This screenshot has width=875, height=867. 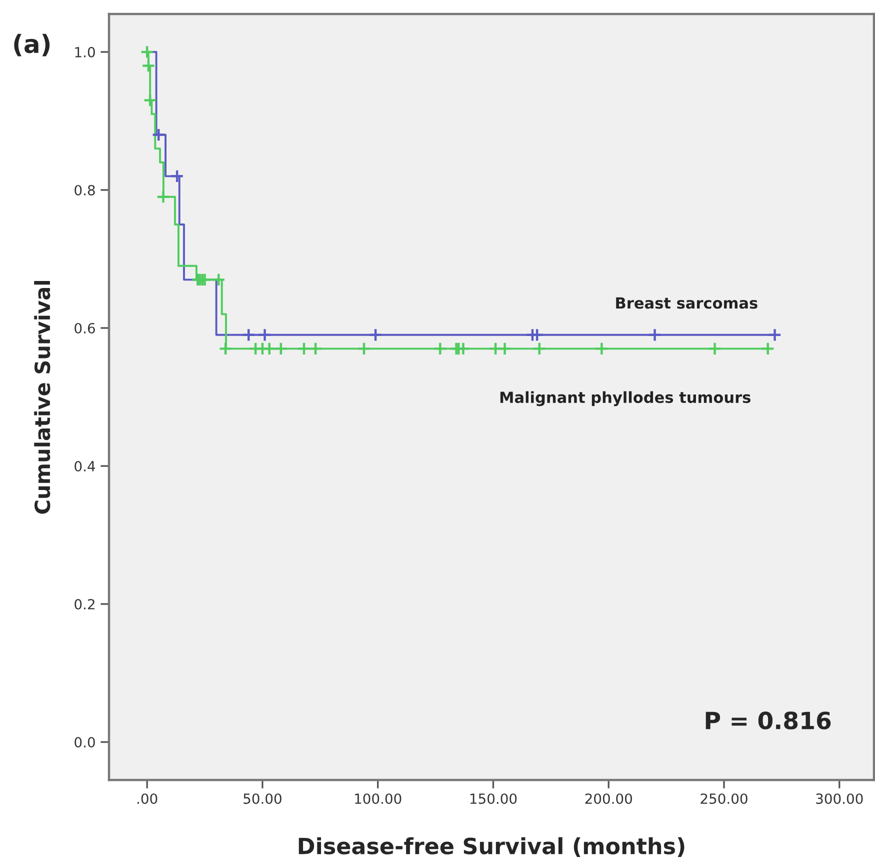 I want to click on annotation: P = 0.816, so click(x=768, y=721).